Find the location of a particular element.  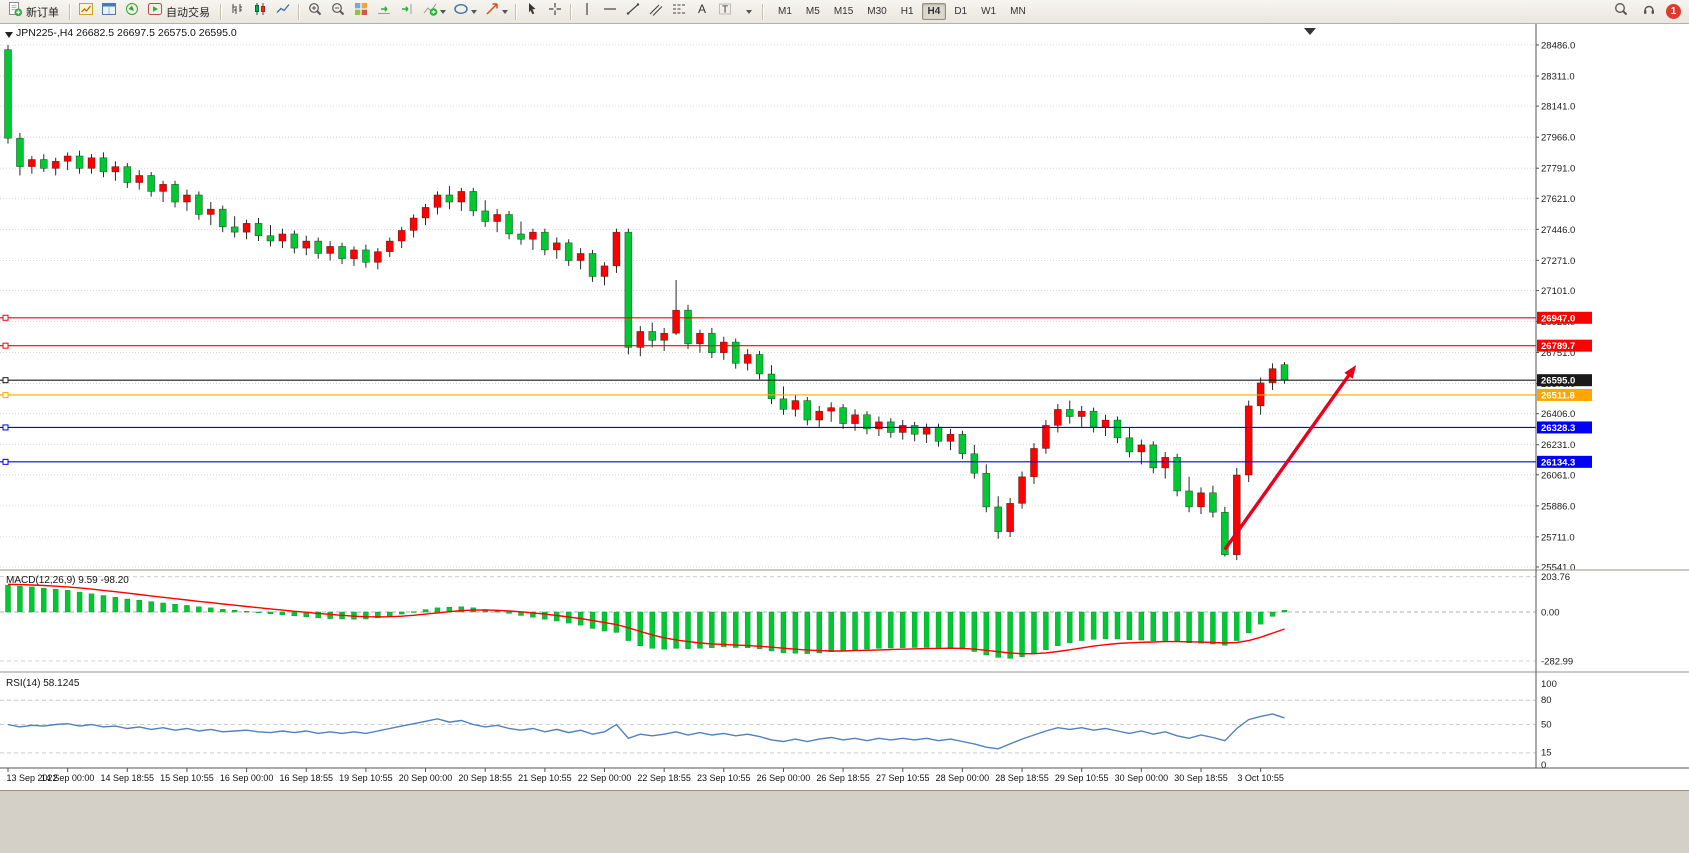

channel-button is located at coordinates (656, 11).